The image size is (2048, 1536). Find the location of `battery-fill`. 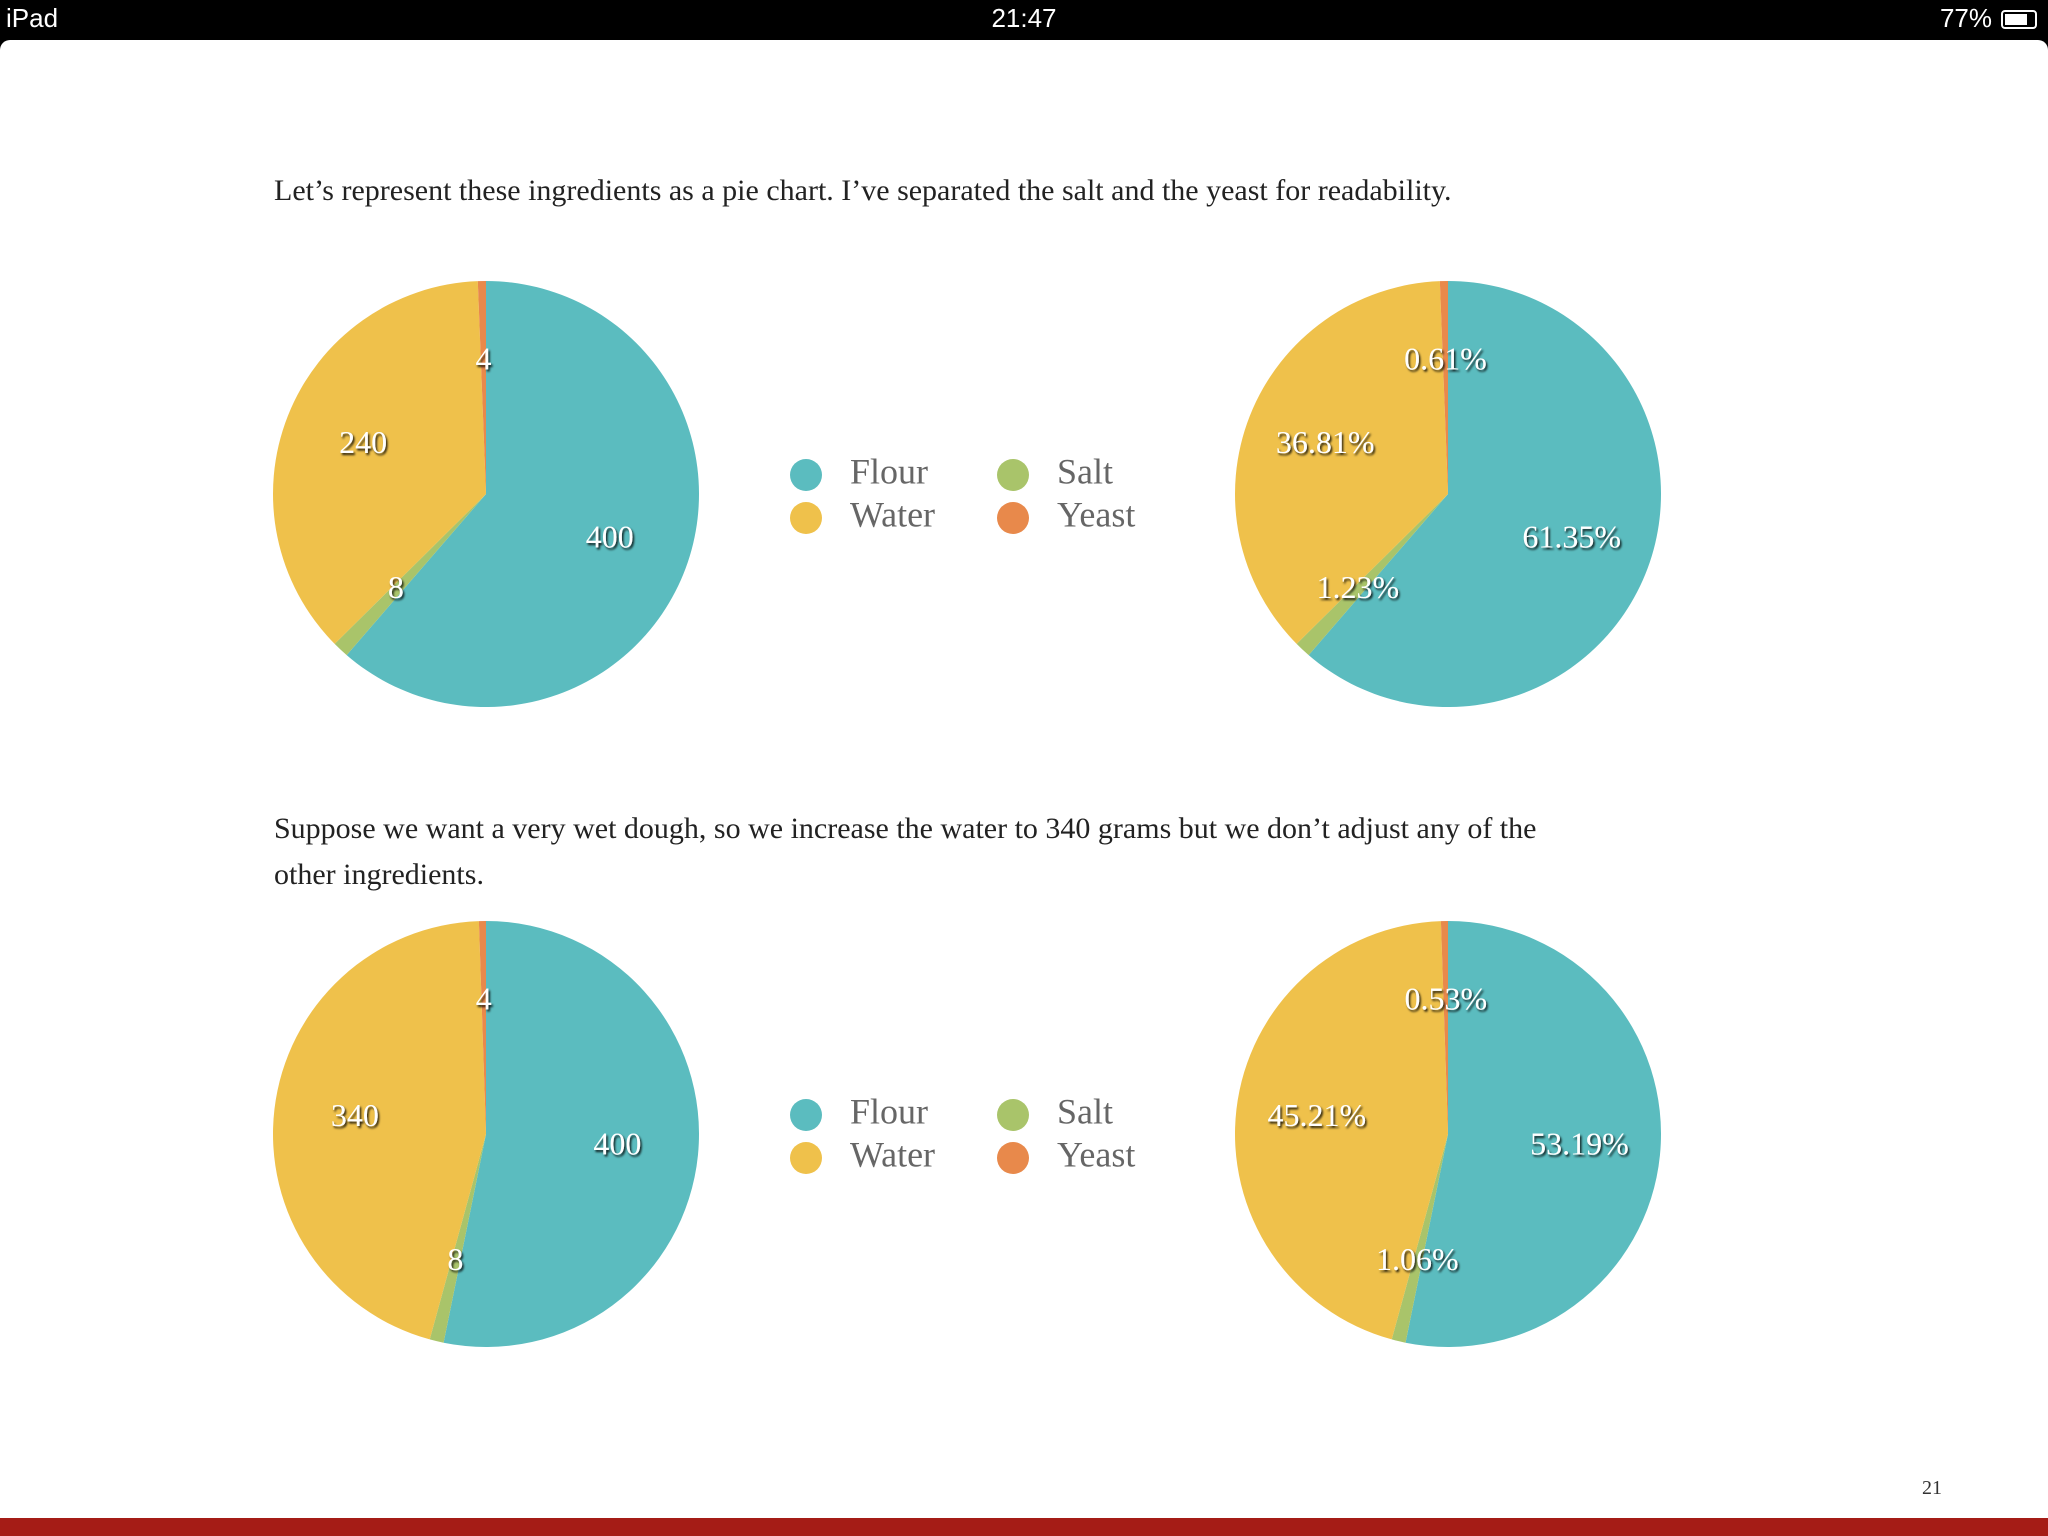

battery-fill is located at coordinates (2016, 19).